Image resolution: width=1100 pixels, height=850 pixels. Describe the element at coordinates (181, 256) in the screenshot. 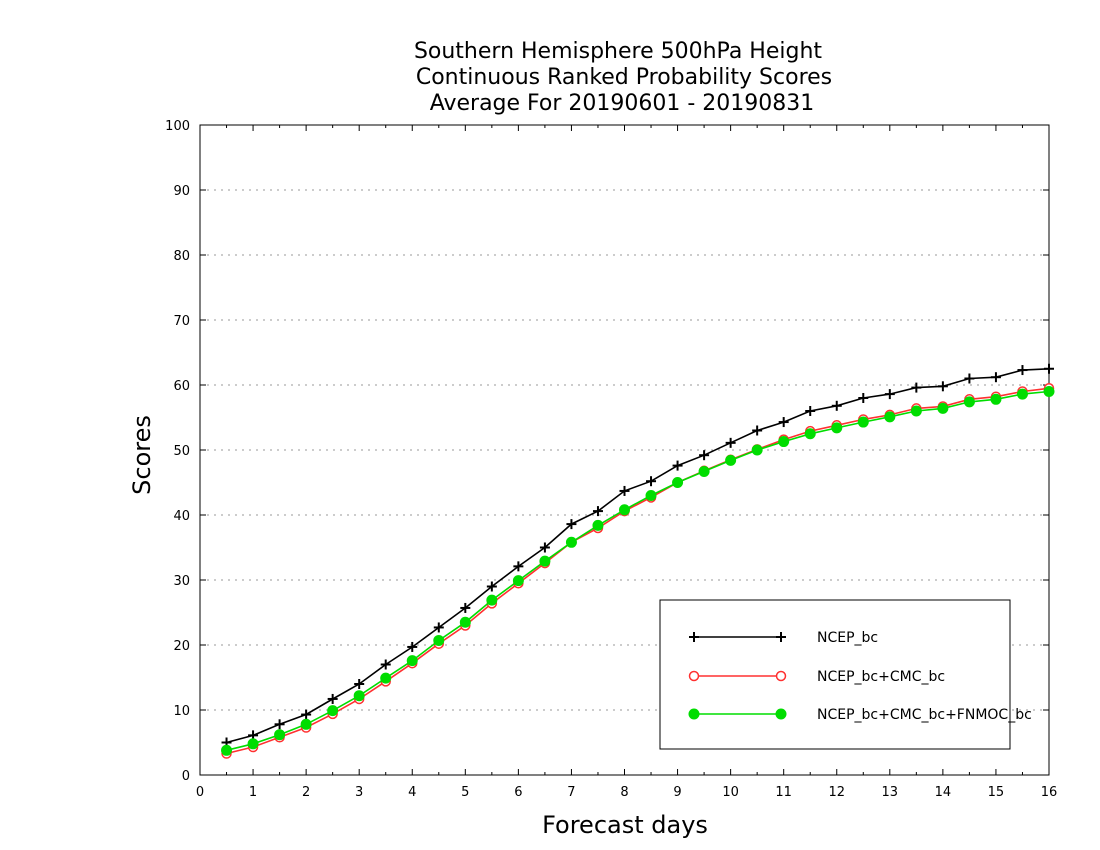

I see `y-tick-label-80: 80` at that location.